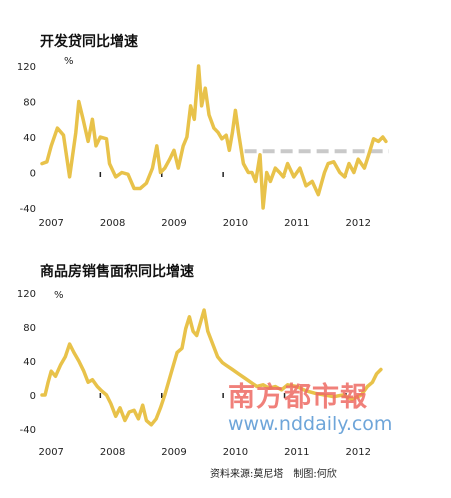 This screenshot has height=498, width=451. I want to click on chart-title-development-loans: 开发贷同比增速, so click(89, 42).